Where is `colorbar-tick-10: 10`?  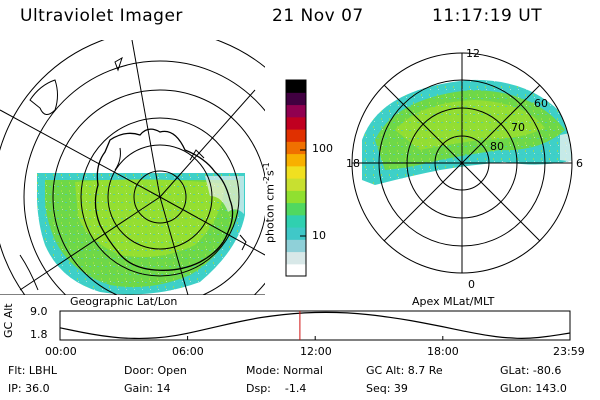 colorbar-tick-10: 10 is located at coordinates (319, 235).